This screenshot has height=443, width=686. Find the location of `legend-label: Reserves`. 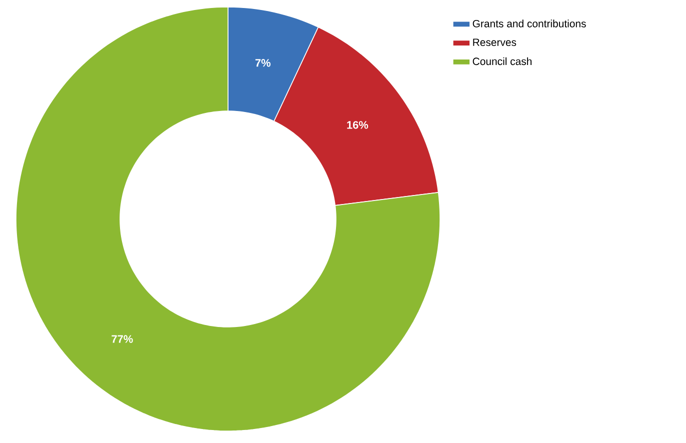

legend-label: Reserves is located at coordinates (494, 42).